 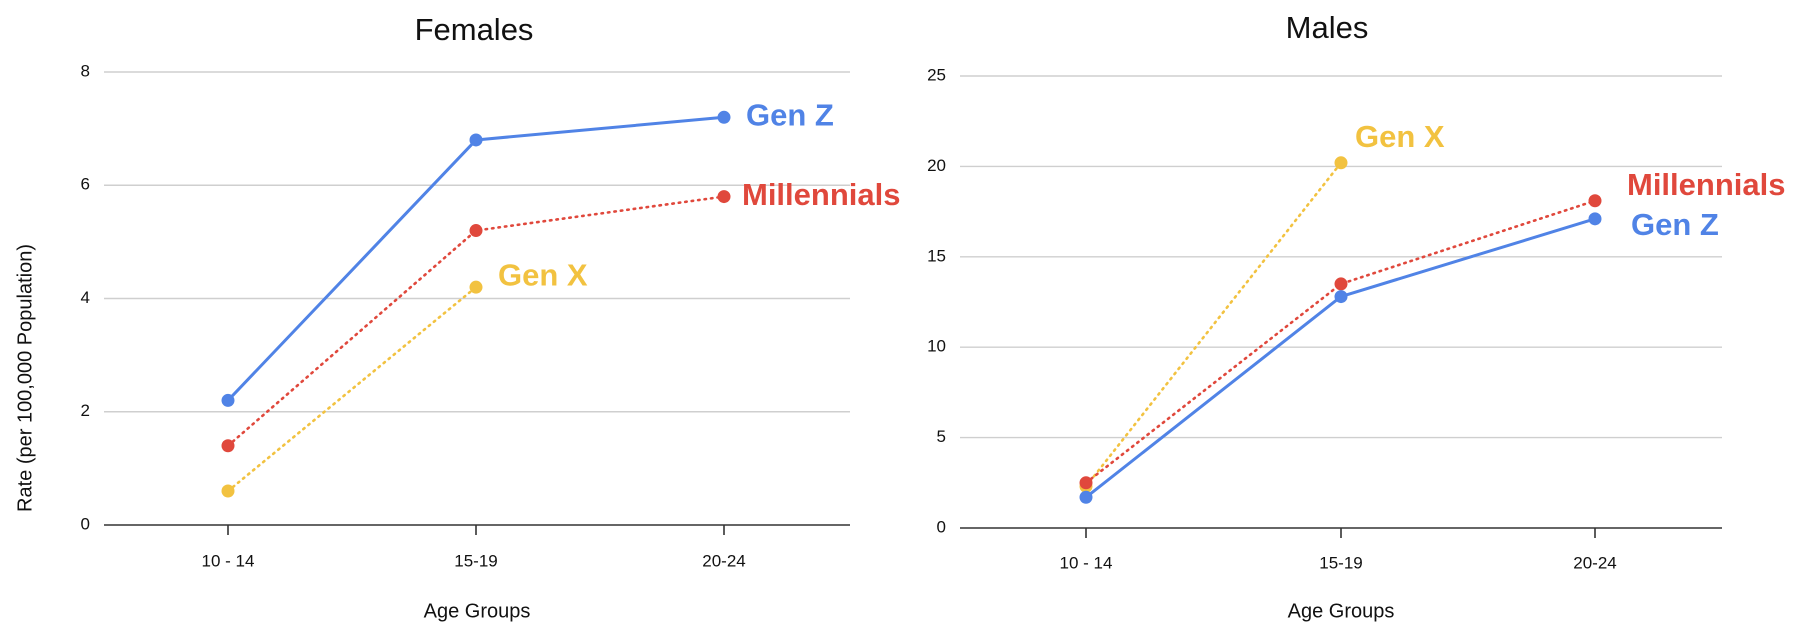 I want to click on y-tick-label: 4, so click(x=85, y=297).